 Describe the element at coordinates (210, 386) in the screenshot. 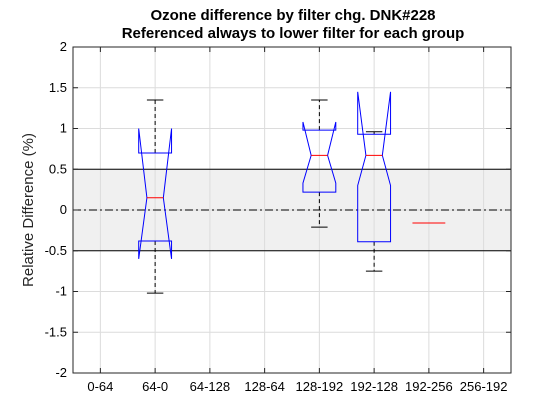

I see `x-tick-label: 64-128` at that location.